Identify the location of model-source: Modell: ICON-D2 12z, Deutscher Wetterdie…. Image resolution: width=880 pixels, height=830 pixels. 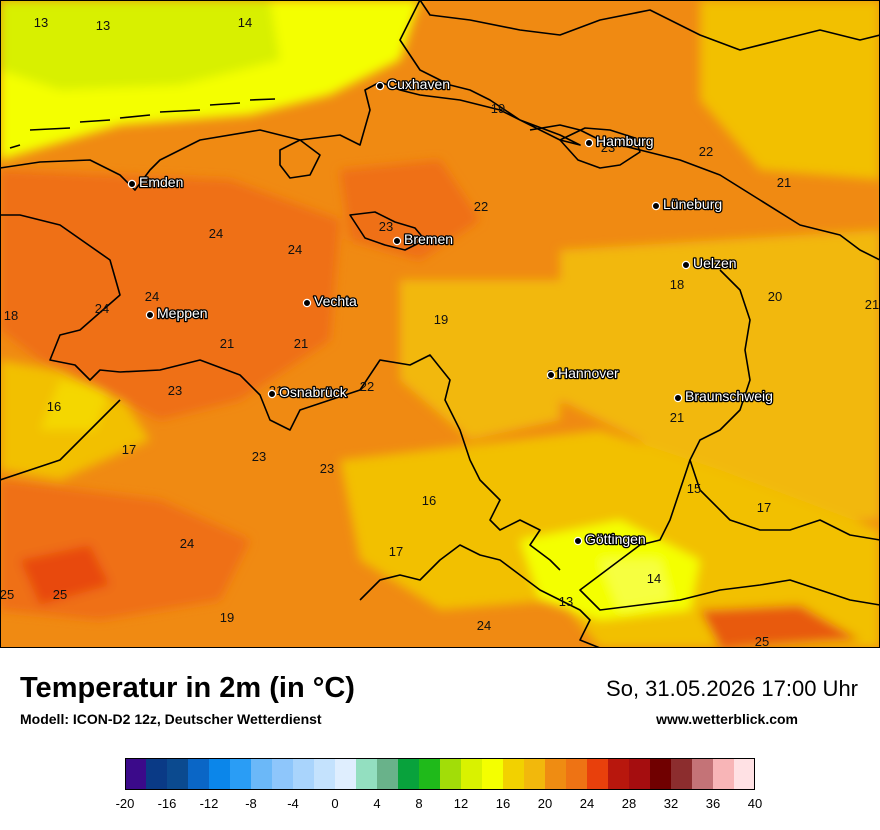
(171, 719).